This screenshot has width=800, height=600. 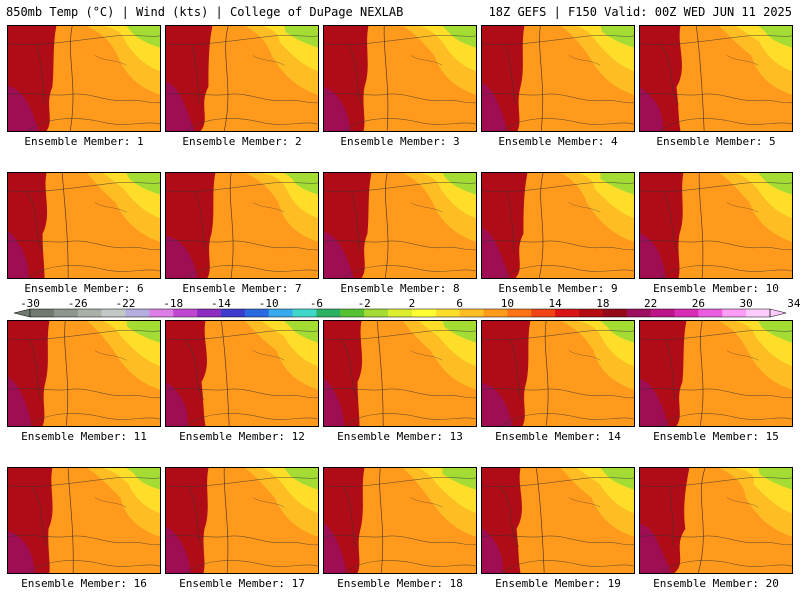 I want to click on ensemble-member-label: Ensemble Member: 19, so click(x=558, y=583).